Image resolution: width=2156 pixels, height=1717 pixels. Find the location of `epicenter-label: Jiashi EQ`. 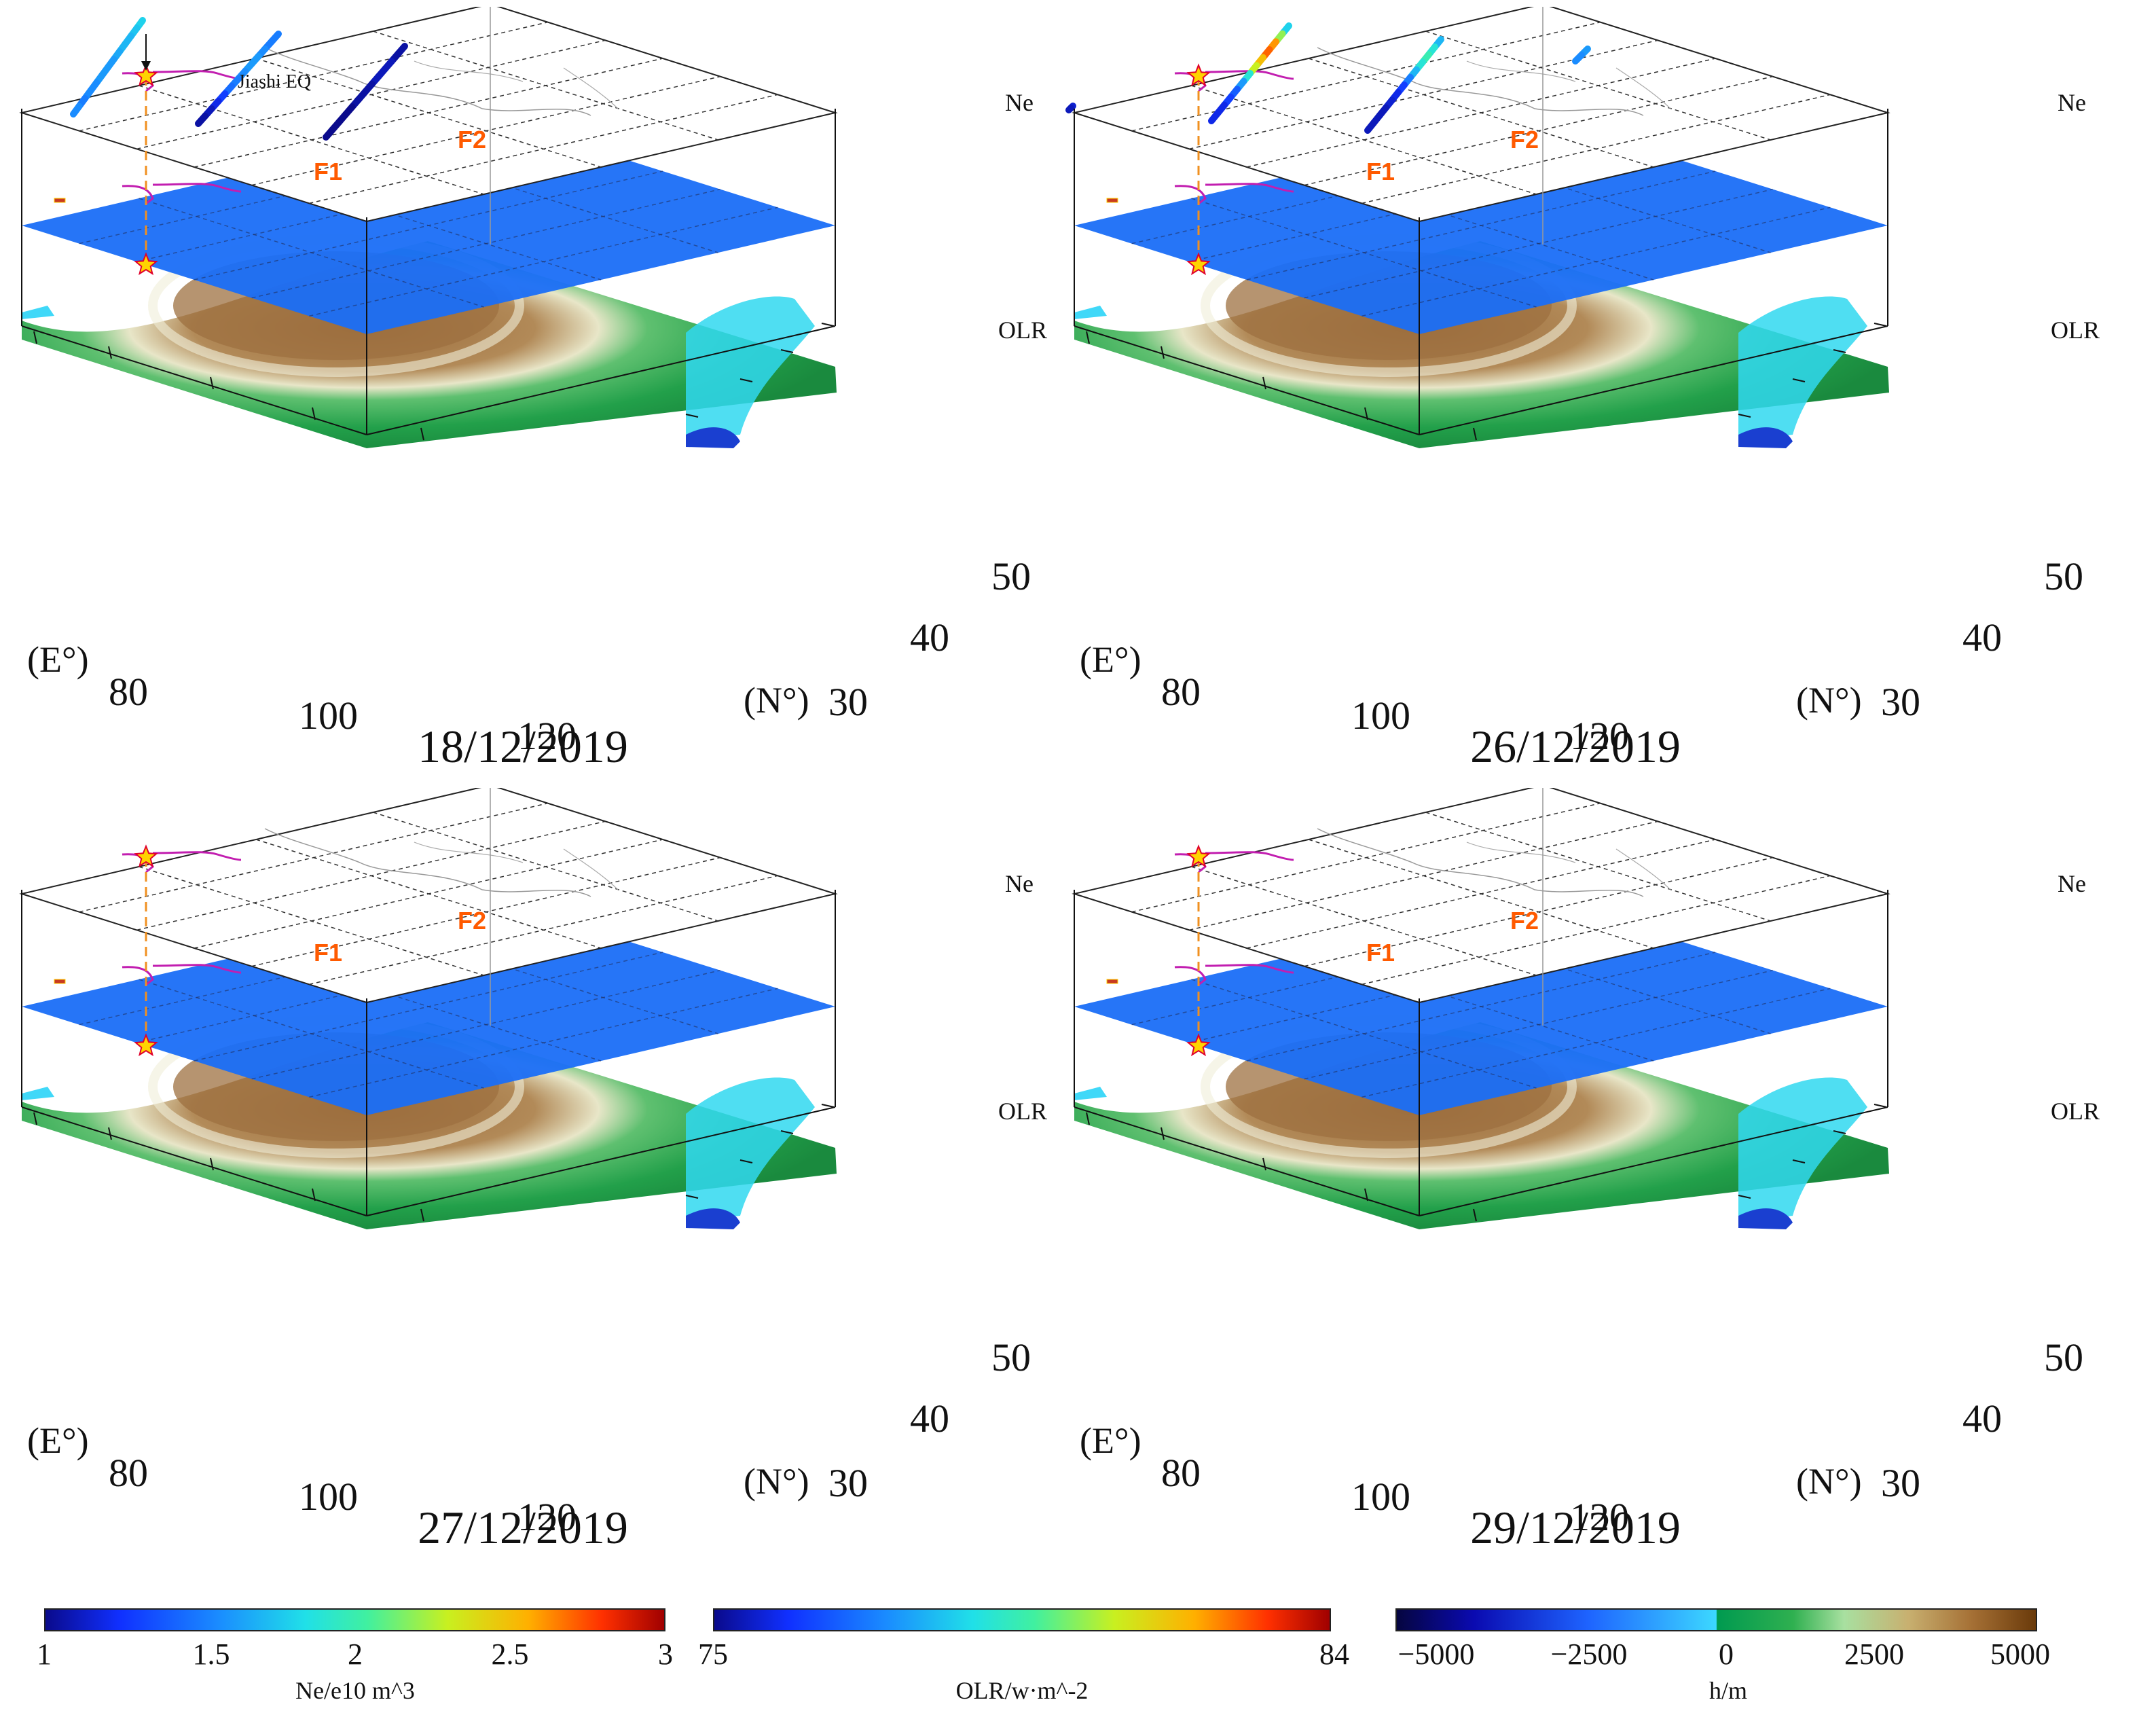

epicenter-label: Jiashi EQ is located at coordinates (275, 81).